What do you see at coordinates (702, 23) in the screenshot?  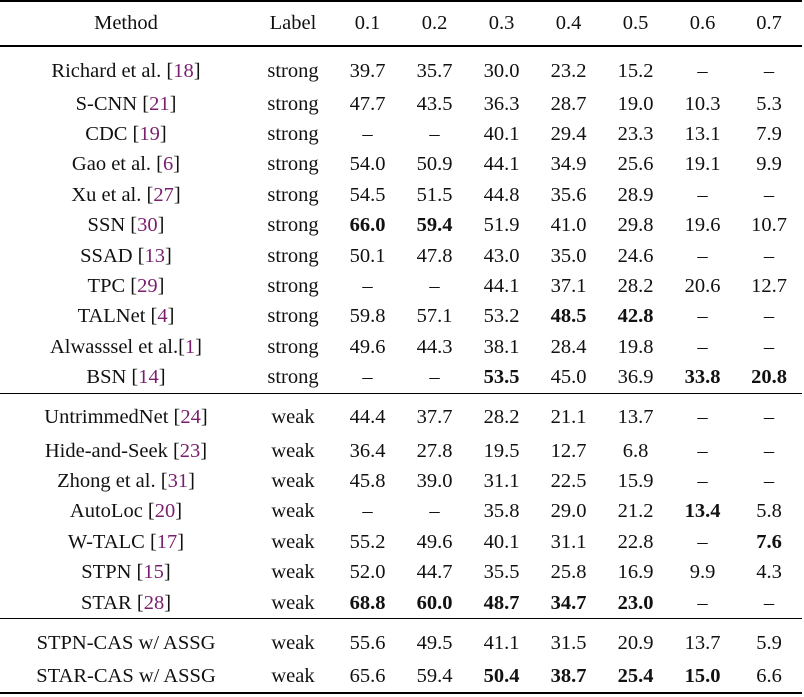 I see `column-header-0-6: 0.6` at bounding box center [702, 23].